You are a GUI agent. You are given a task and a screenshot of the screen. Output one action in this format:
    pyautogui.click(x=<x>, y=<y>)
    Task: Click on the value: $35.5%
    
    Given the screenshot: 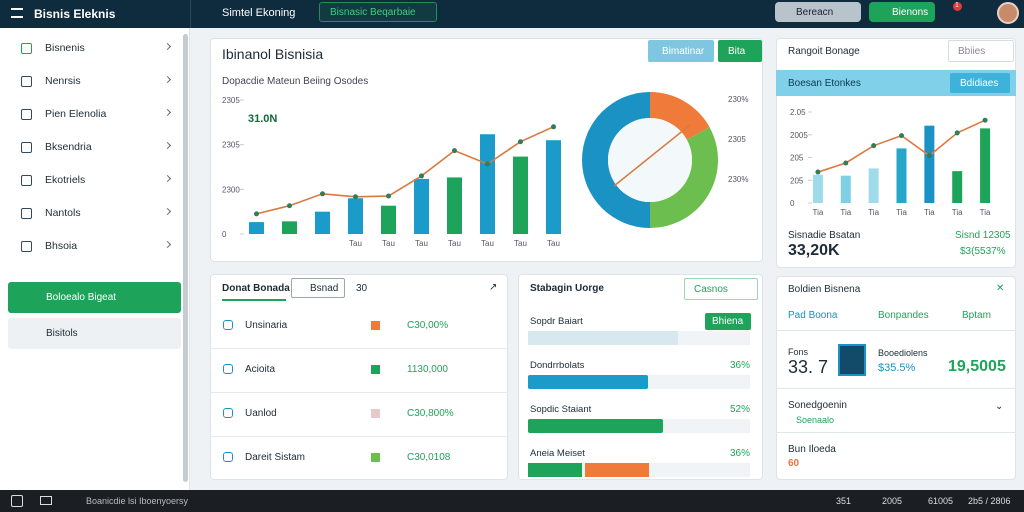 What is the action you would take?
    pyautogui.click(x=897, y=368)
    